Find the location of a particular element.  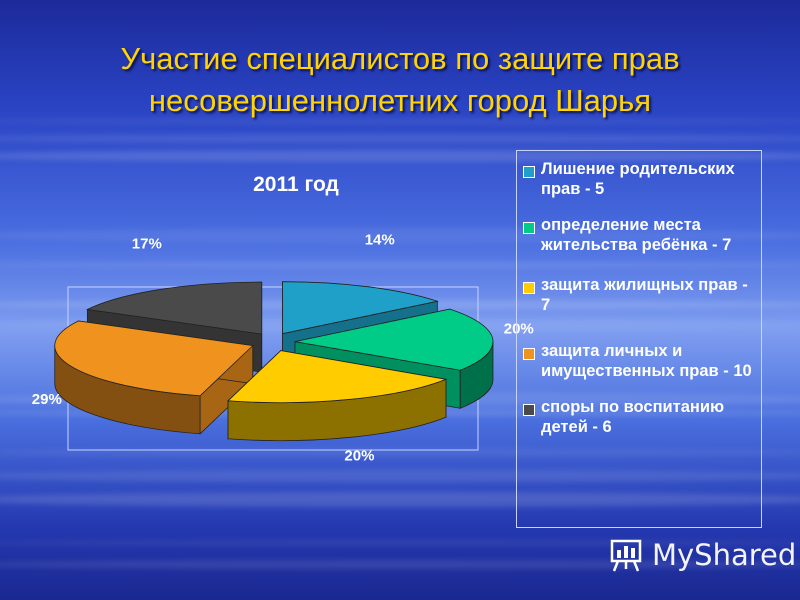

legend-label: Лишение родительских прав - 5 is located at coordinates (638, 179).